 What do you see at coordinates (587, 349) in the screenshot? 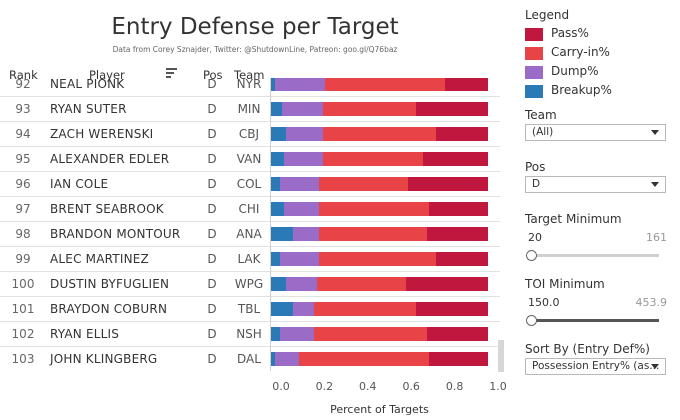
I see `sort-by-label: Sort By (Entry Def%)` at bounding box center [587, 349].